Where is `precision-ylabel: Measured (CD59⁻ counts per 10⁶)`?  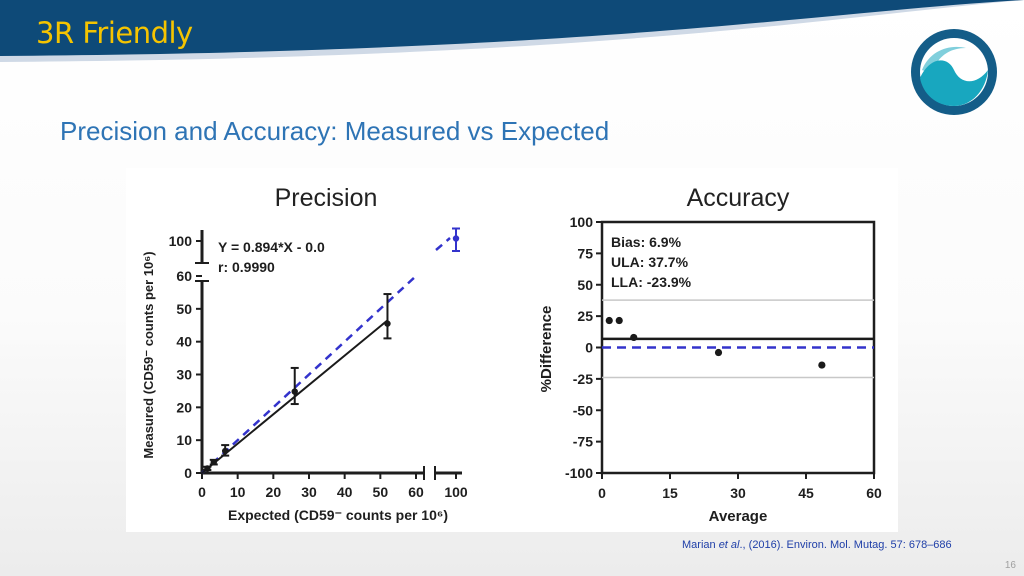 precision-ylabel: Measured (CD59⁻ counts per 10⁶) is located at coordinates (148, 354).